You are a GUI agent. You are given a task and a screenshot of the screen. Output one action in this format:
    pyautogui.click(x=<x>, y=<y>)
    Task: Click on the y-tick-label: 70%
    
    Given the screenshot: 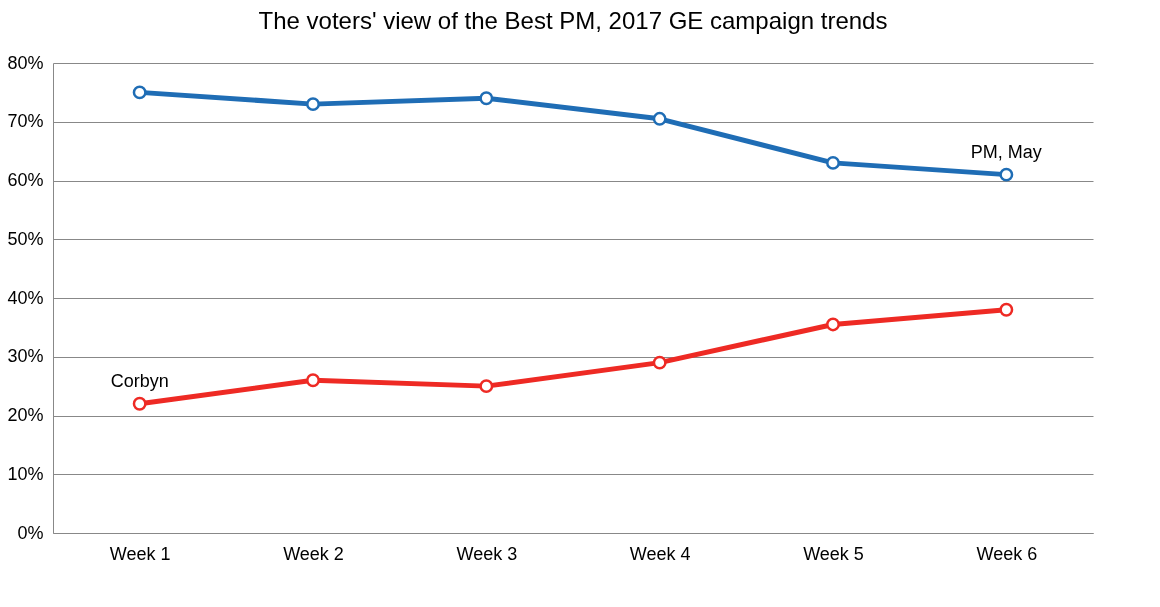 What is the action you would take?
    pyautogui.click(x=25, y=121)
    